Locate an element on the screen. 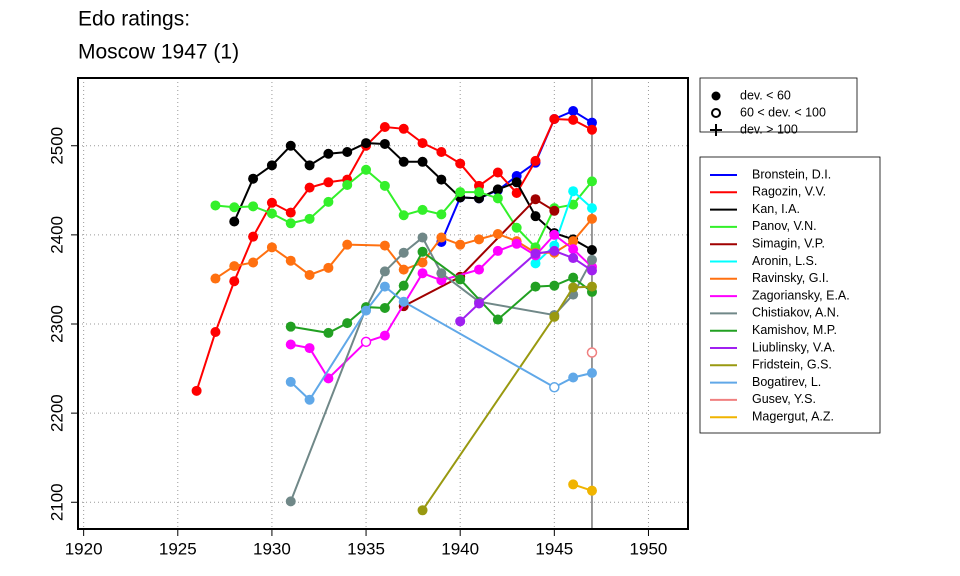 This screenshot has height=576, width=960. legend-label: Liublinsky, V.A. is located at coordinates (793, 347).